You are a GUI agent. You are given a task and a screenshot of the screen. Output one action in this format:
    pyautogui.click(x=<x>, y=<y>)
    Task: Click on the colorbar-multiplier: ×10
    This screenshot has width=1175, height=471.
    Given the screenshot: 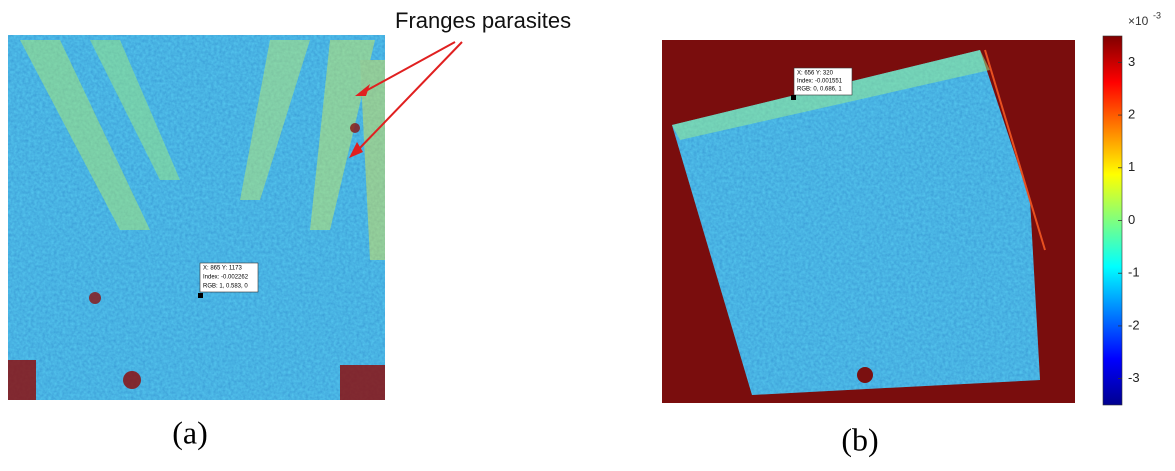 What is the action you would take?
    pyautogui.click(x=1138, y=21)
    